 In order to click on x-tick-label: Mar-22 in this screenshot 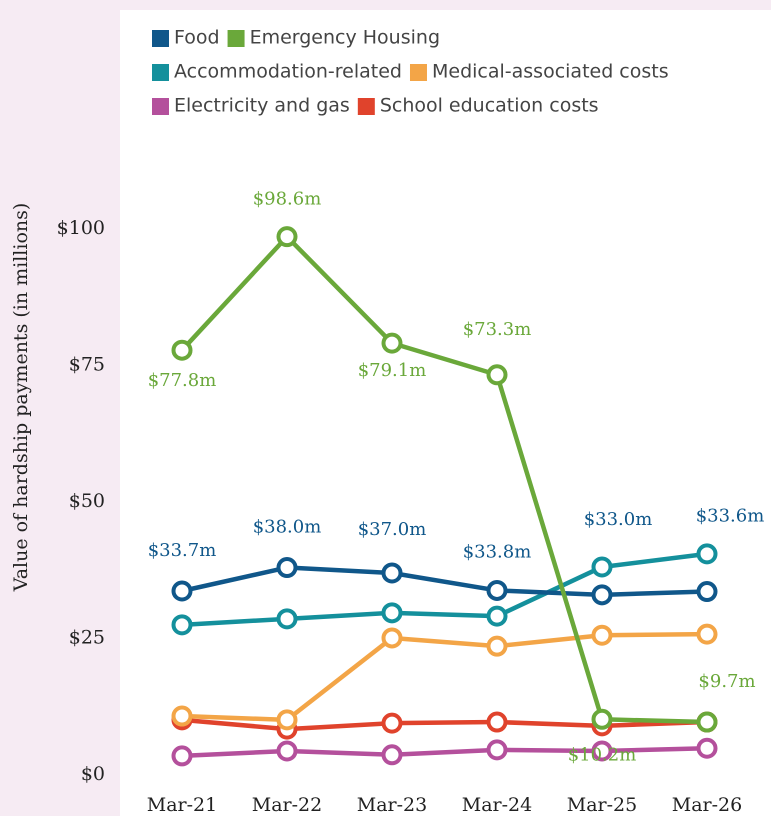, I will do `click(287, 805)`.